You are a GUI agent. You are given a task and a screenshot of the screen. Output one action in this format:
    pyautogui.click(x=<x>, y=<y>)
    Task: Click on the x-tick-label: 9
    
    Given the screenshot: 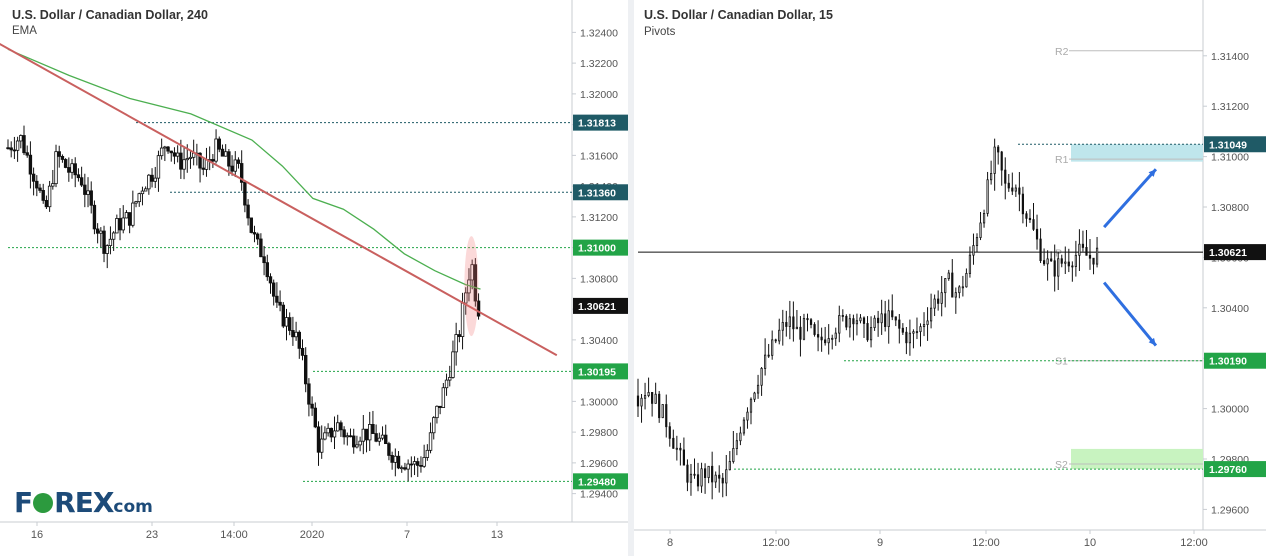 What is the action you would take?
    pyautogui.click(x=880, y=543)
    